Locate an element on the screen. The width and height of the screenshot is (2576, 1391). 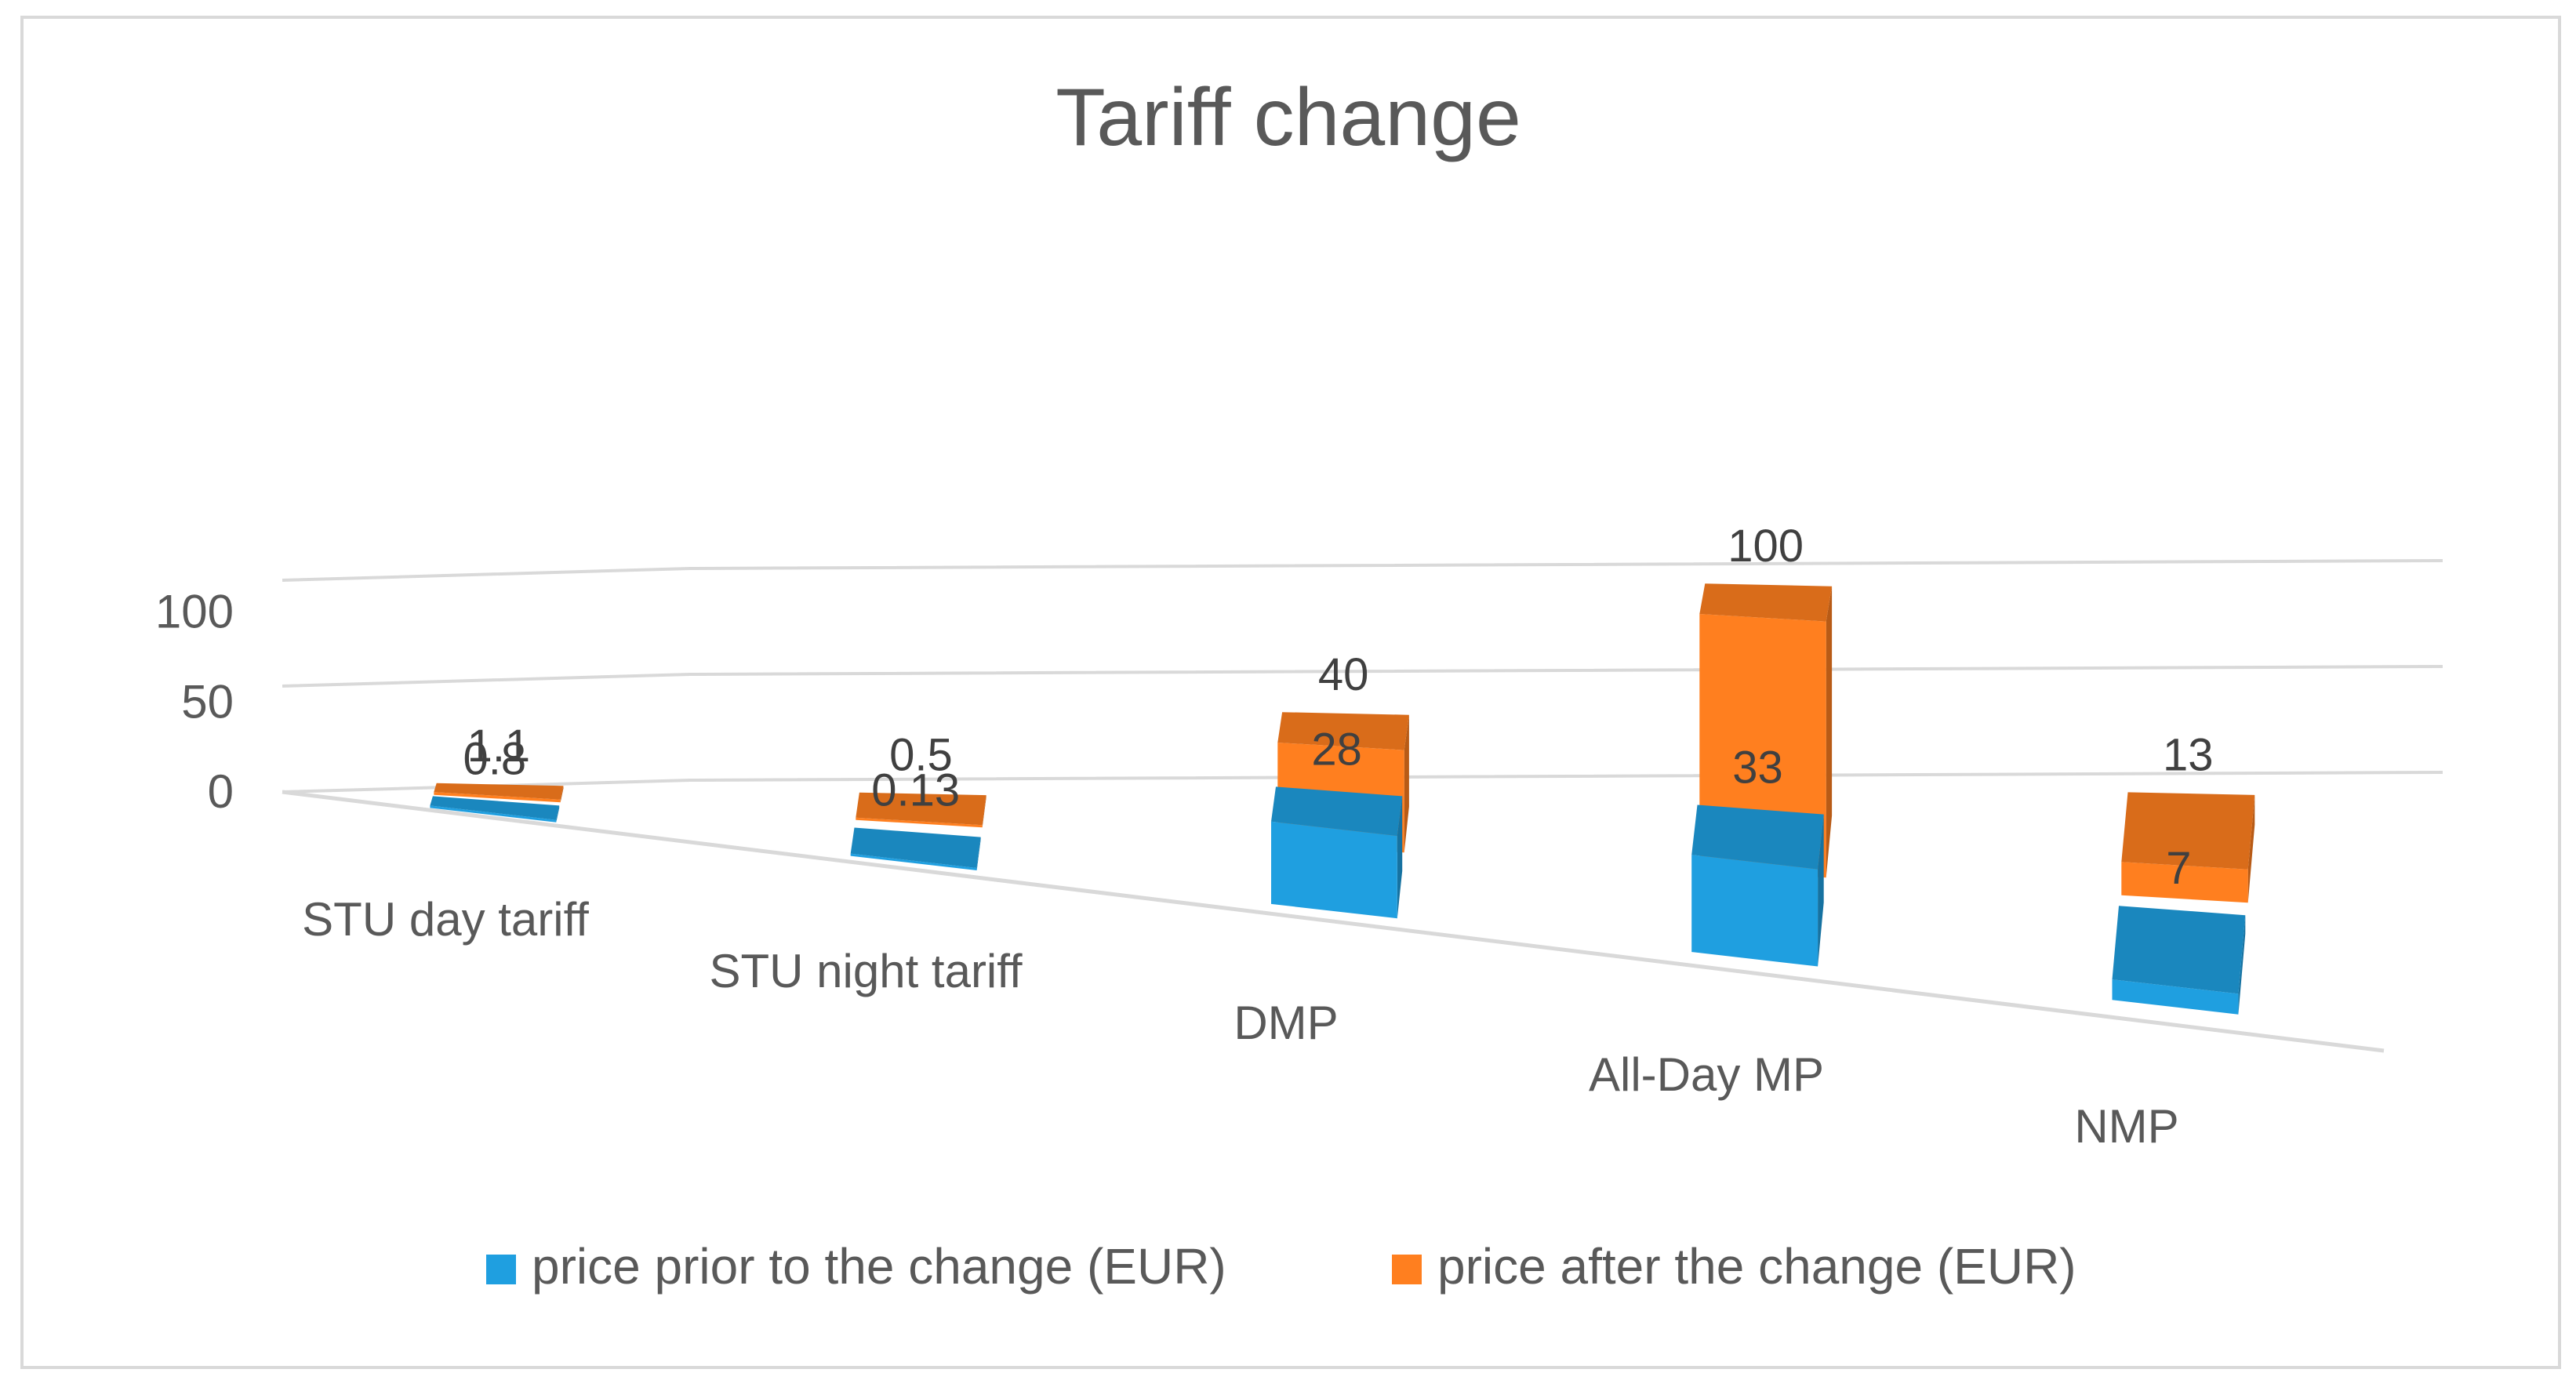
category-label: All-Day MP is located at coordinates (1706, 1074).